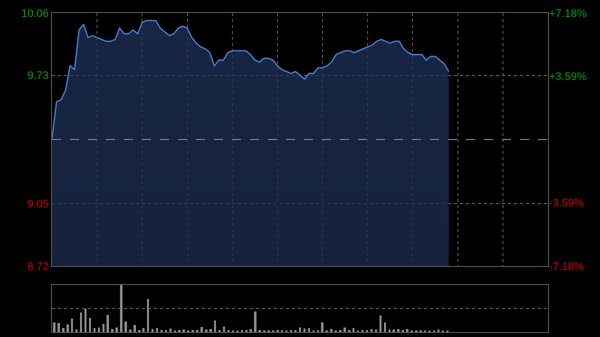  What do you see at coordinates (568, 14) in the screenshot?
I see `y2-tick-label: +7.18%` at bounding box center [568, 14].